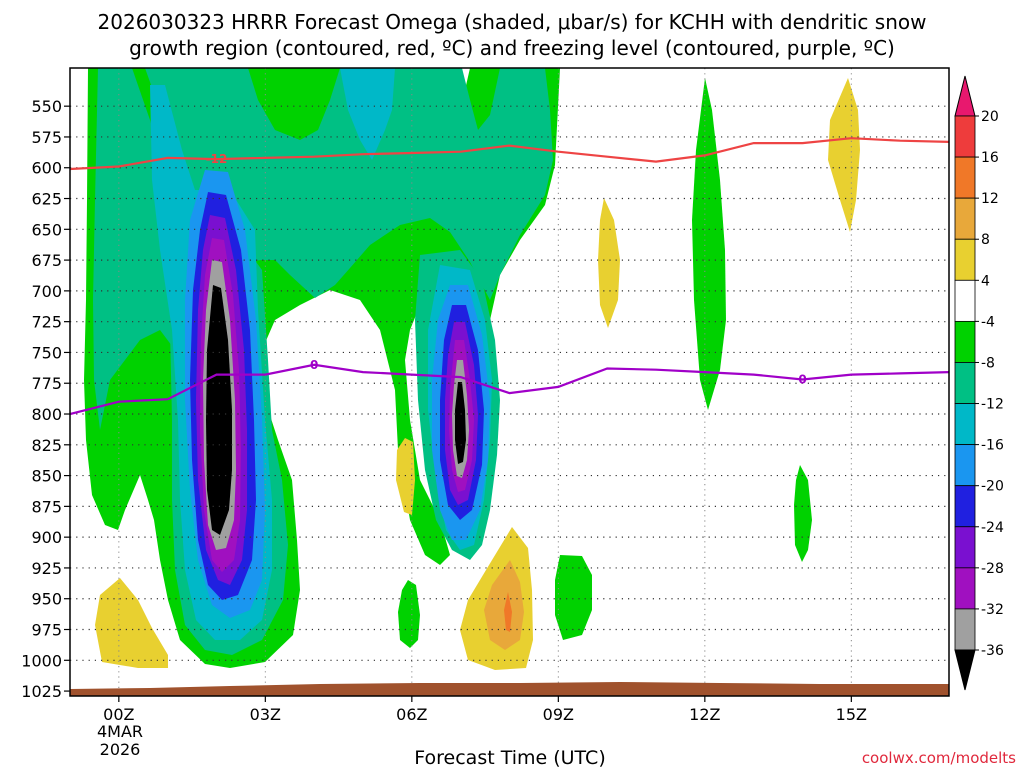 The height and width of the screenshot is (768, 1024). What do you see at coordinates (46, 322) in the screenshot?
I see `y-tick-label: 725` at bounding box center [46, 322].